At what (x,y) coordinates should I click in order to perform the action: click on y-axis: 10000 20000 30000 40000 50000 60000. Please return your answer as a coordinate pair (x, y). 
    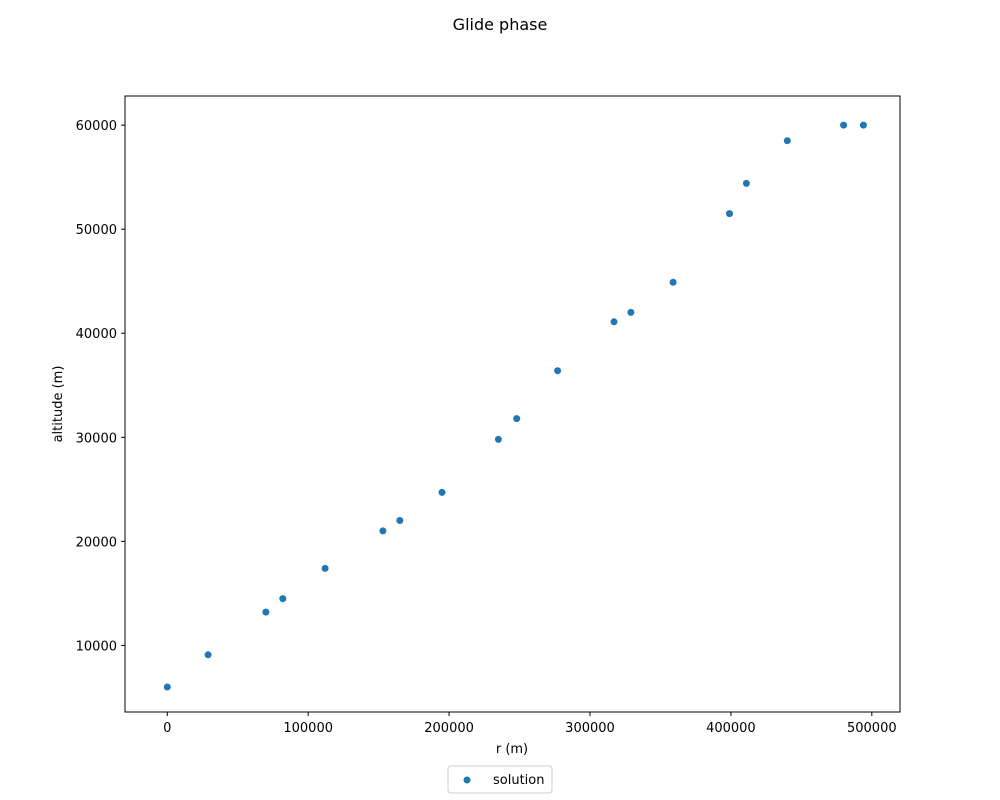
    Looking at the image, I should click on (100, 386).